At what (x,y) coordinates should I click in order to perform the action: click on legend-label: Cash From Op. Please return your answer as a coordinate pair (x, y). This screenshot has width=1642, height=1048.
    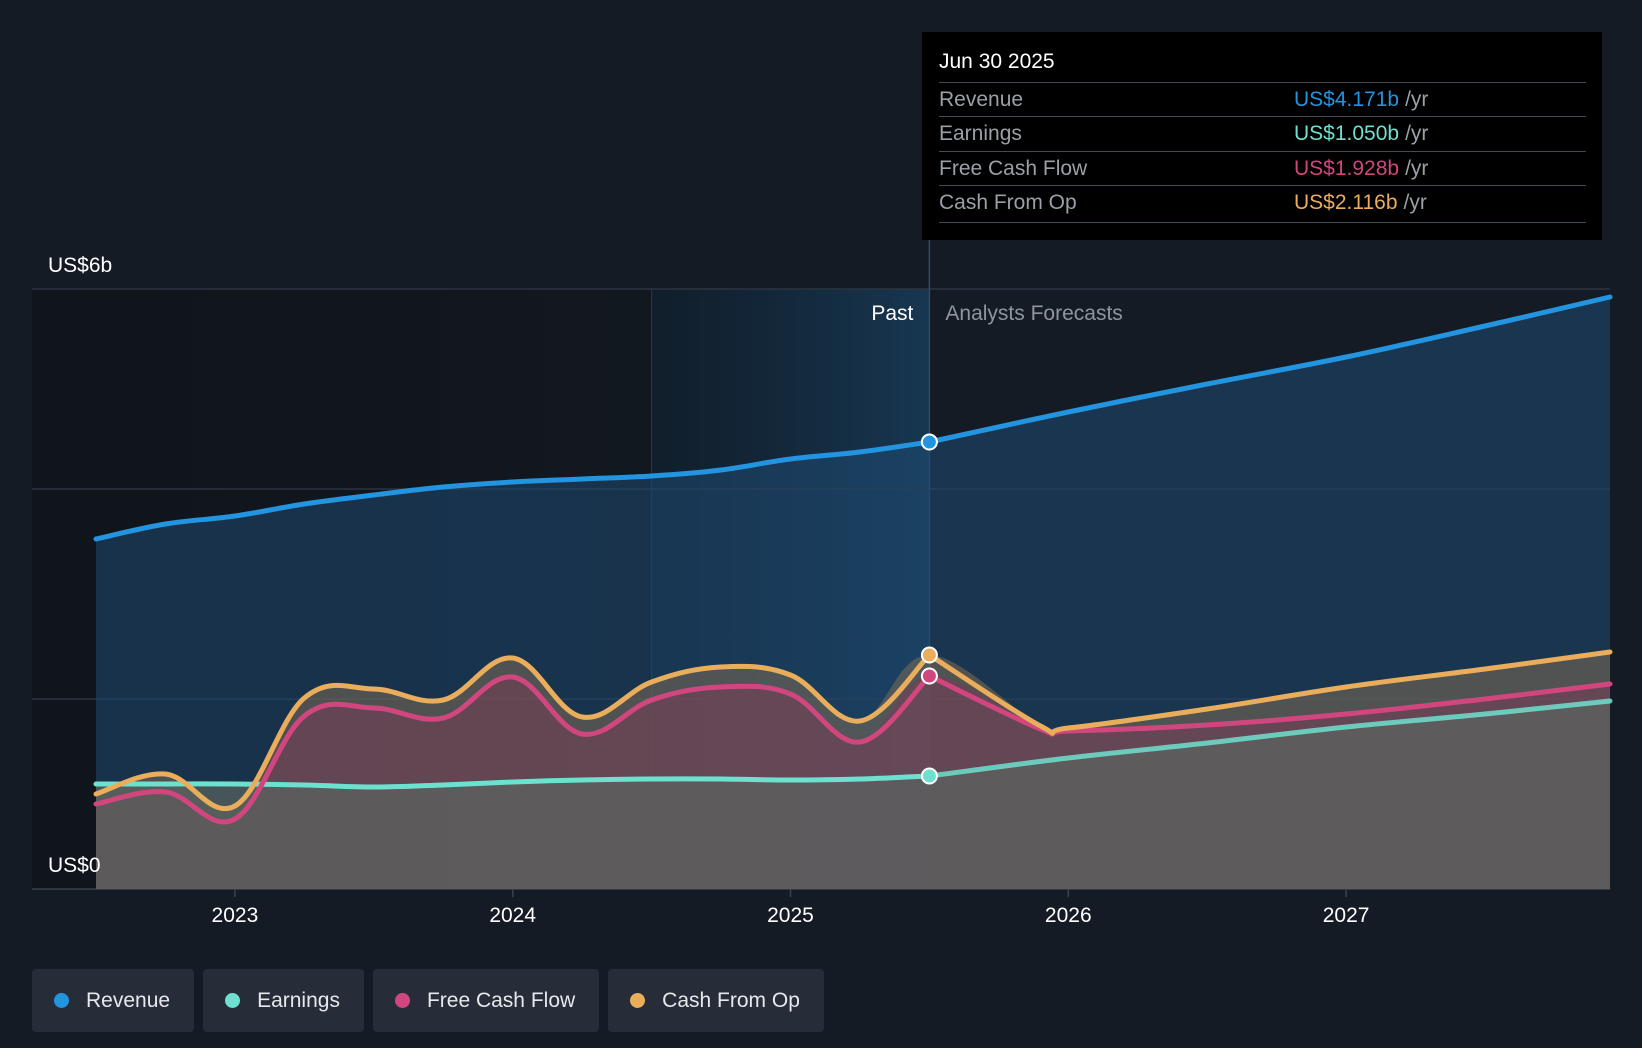
    Looking at the image, I should click on (731, 1000).